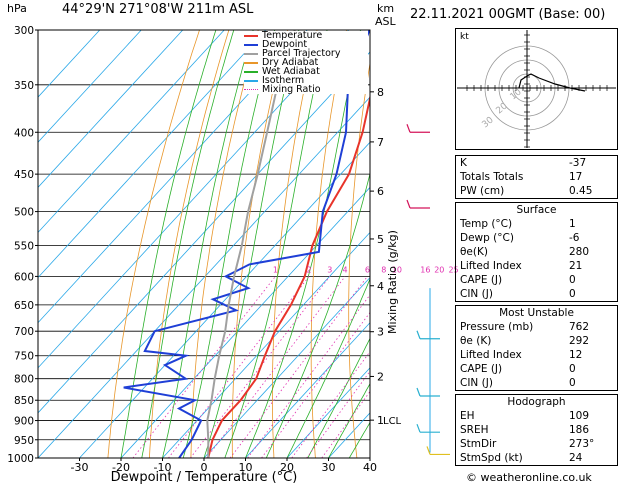  I want to click on hodograph: kt 10 20 30, so click(536, 89).